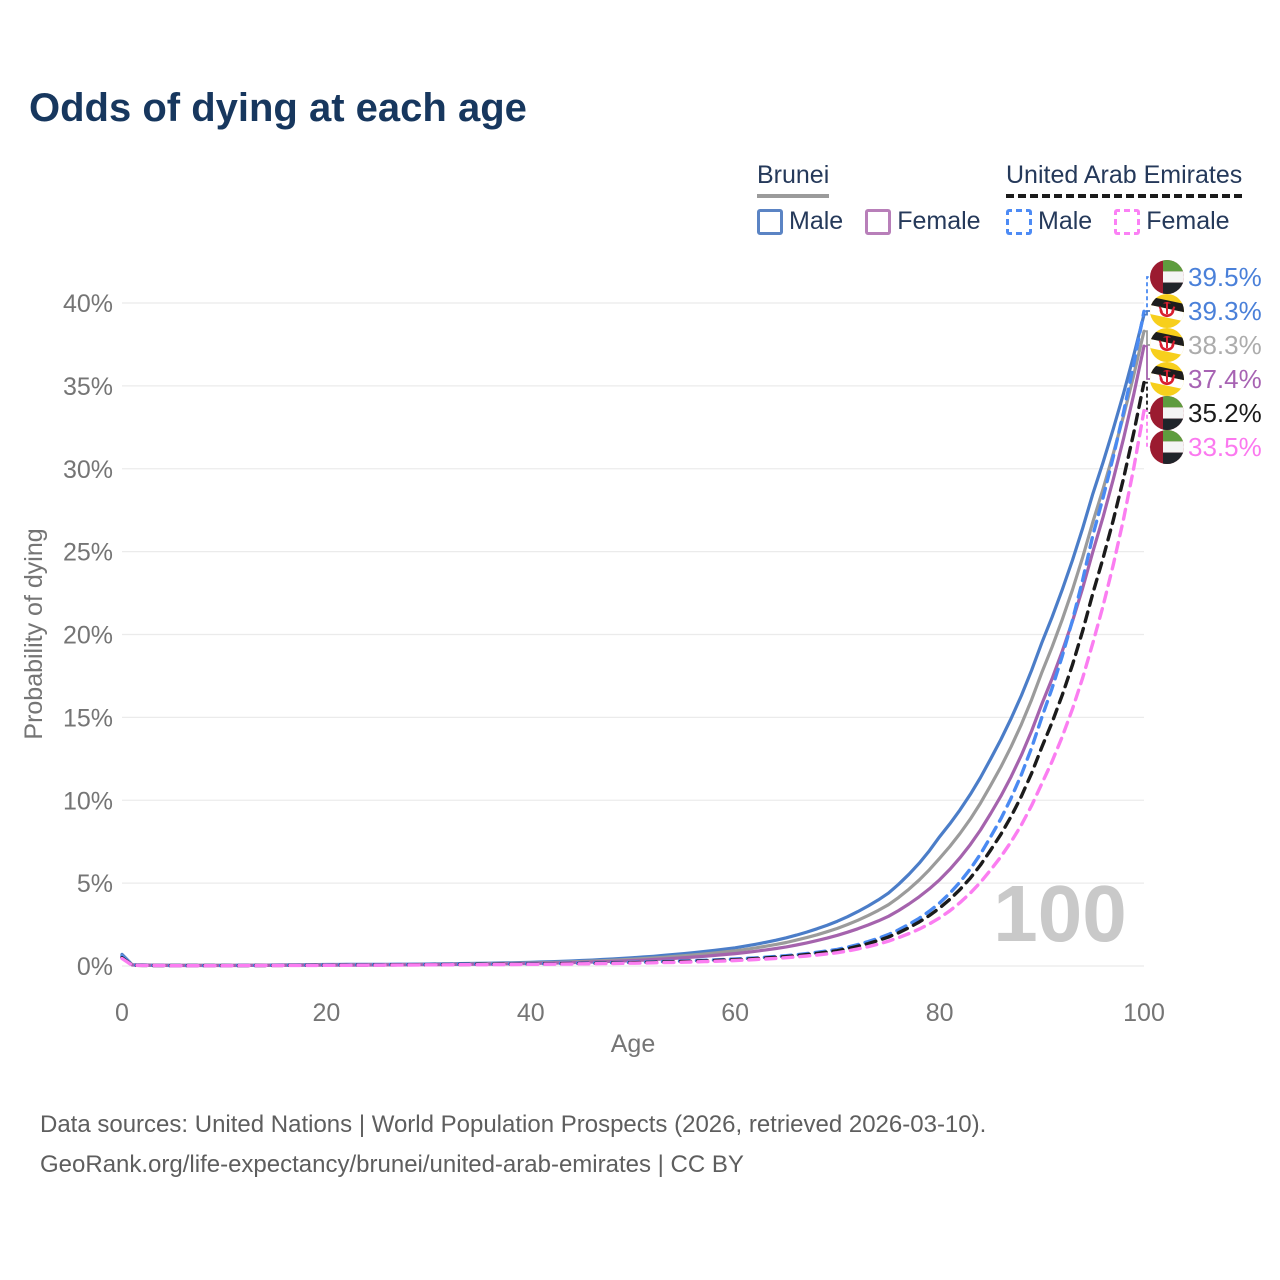  Describe the element at coordinates (34, 633) in the screenshot. I see `y-axis-title: Probability of dying` at that location.